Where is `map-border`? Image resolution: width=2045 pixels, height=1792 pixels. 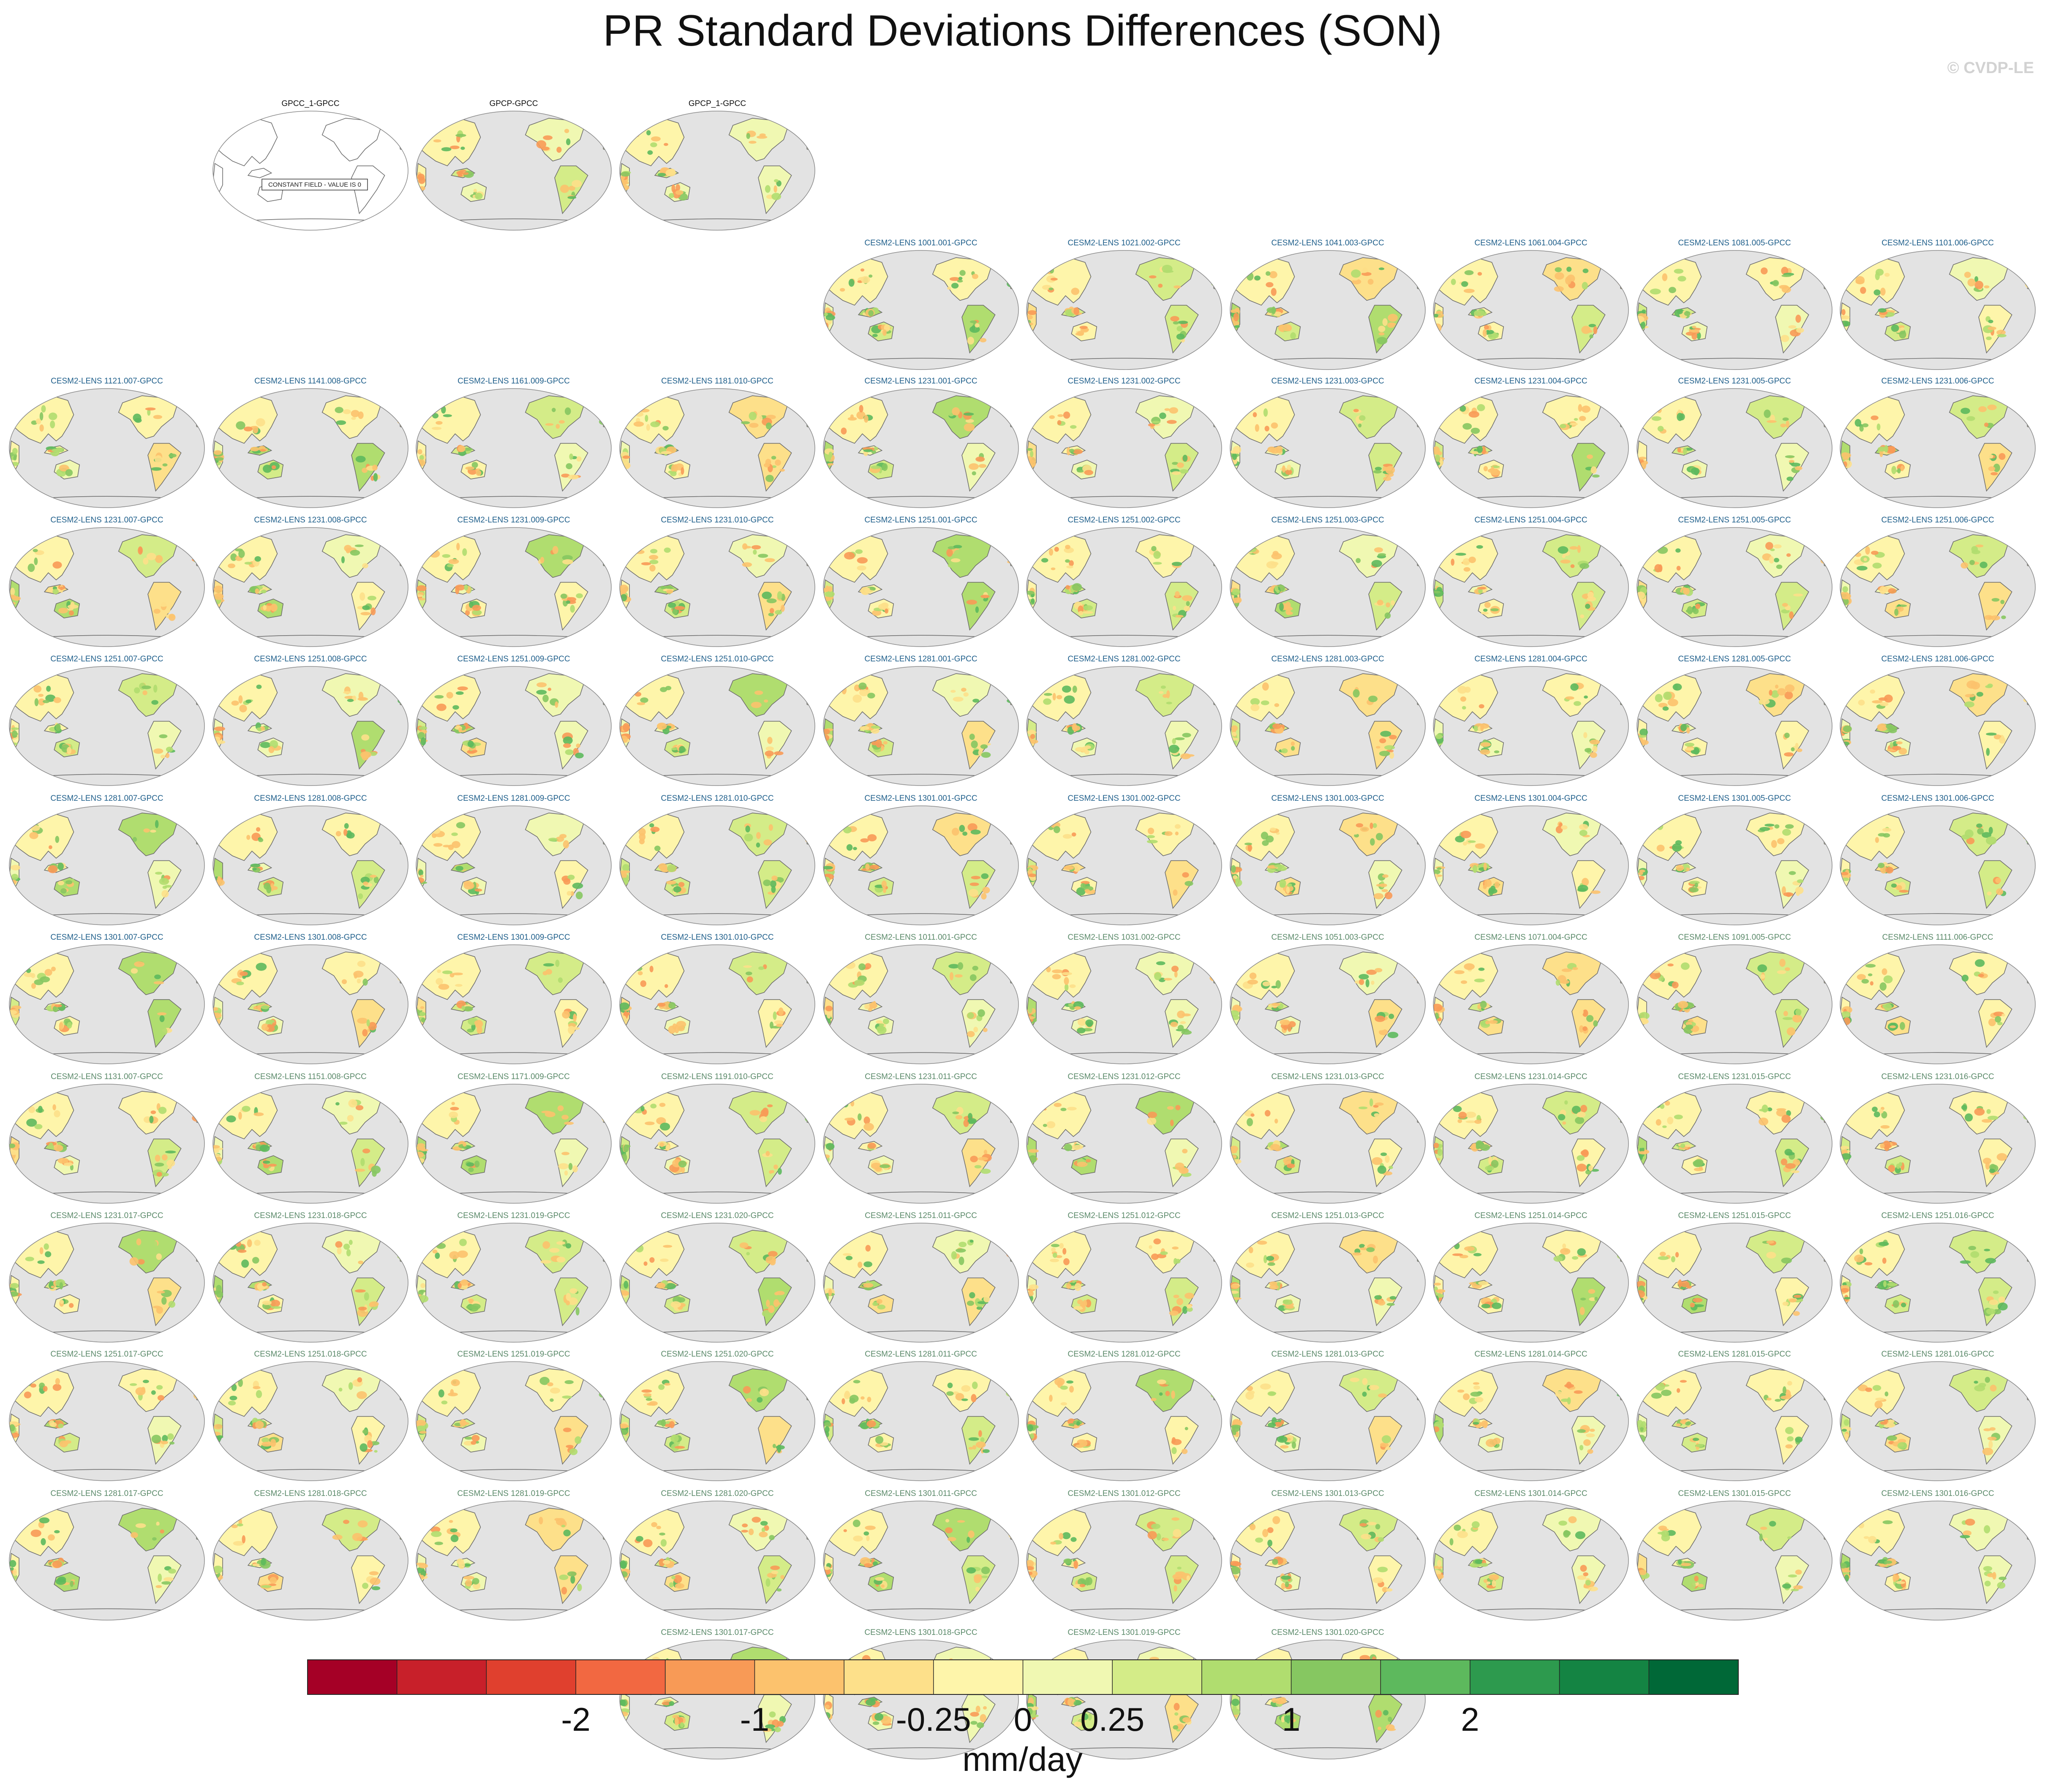
map-border is located at coordinates (1124, 1144).